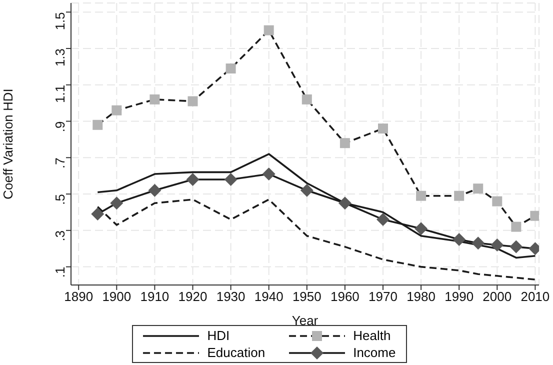 The width and height of the screenshot is (553, 365). I want to click on legend-label: HDI, so click(218, 335).